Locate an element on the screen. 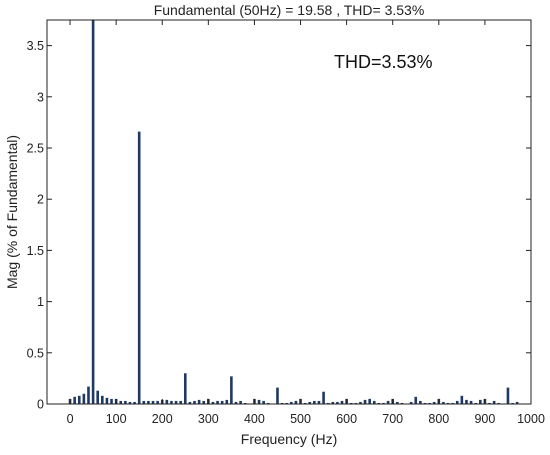  bar-140hz is located at coordinates (134, 402).